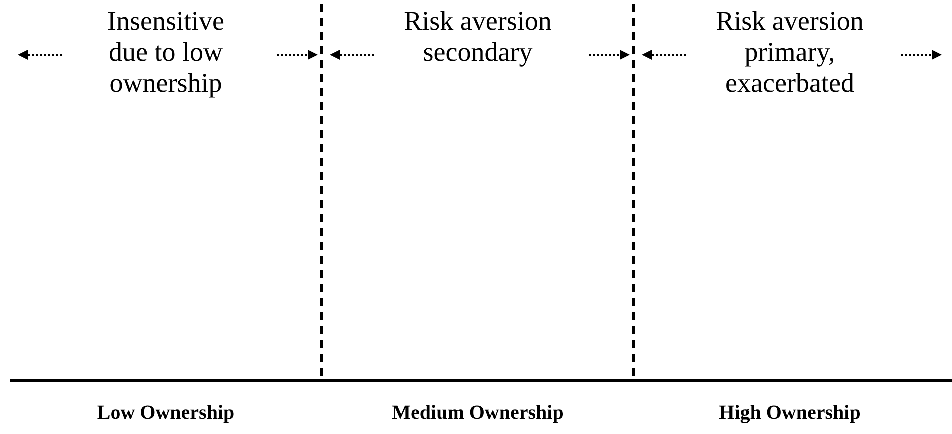 This screenshot has height=434, width=952. What do you see at coordinates (166, 52) in the screenshot?
I see `text: Insensitive due to low ownership` at bounding box center [166, 52].